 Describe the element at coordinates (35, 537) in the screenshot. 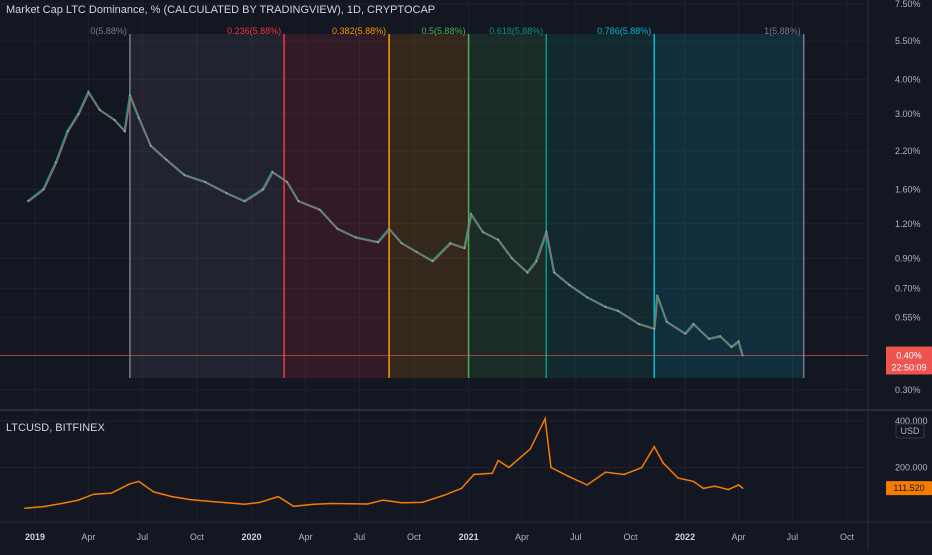

I see `x-tick-label: 2019` at that location.